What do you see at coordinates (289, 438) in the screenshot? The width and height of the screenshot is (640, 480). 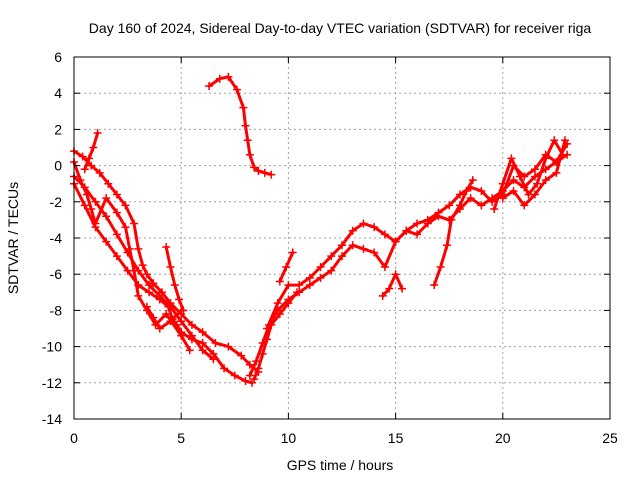 I see `x-tick-label: 10` at bounding box center [289, 438].